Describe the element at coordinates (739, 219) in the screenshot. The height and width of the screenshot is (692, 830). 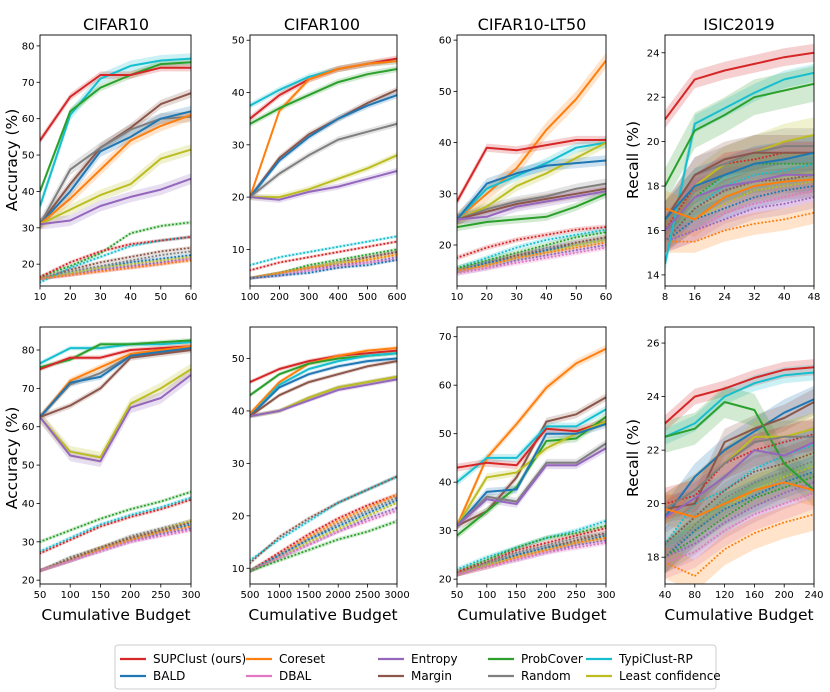
I see `line-entropy-dotted` at that location.